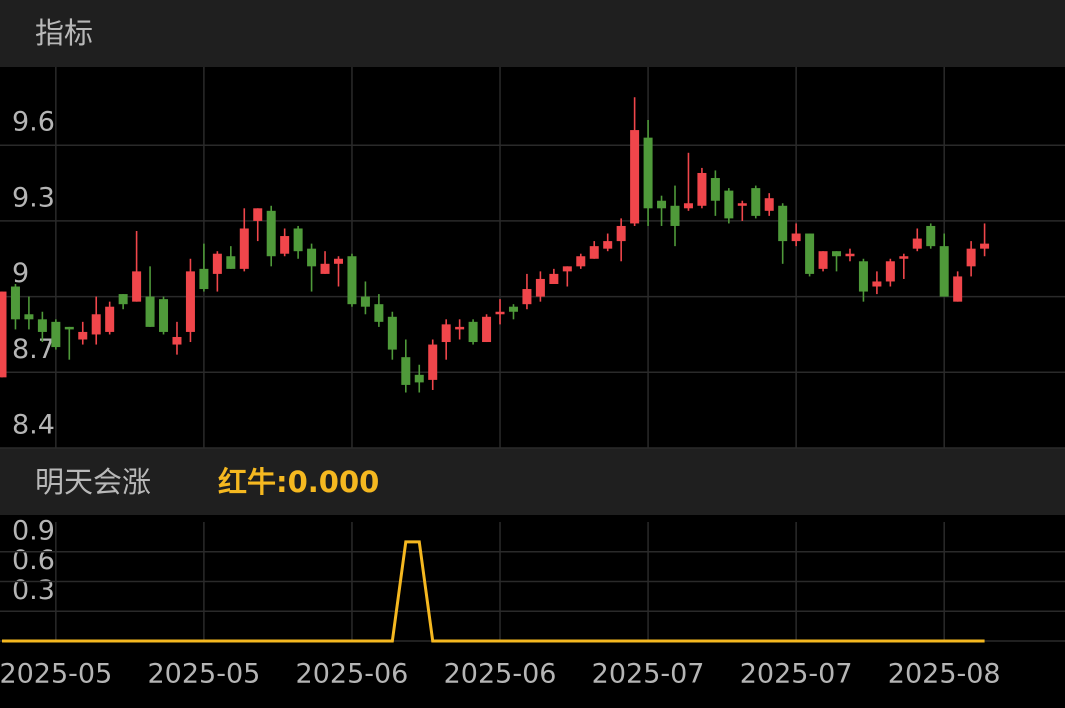 This screenshot has width=1065, height=708. I want to click on y-tick-label: 0.9, so click(33, 530).